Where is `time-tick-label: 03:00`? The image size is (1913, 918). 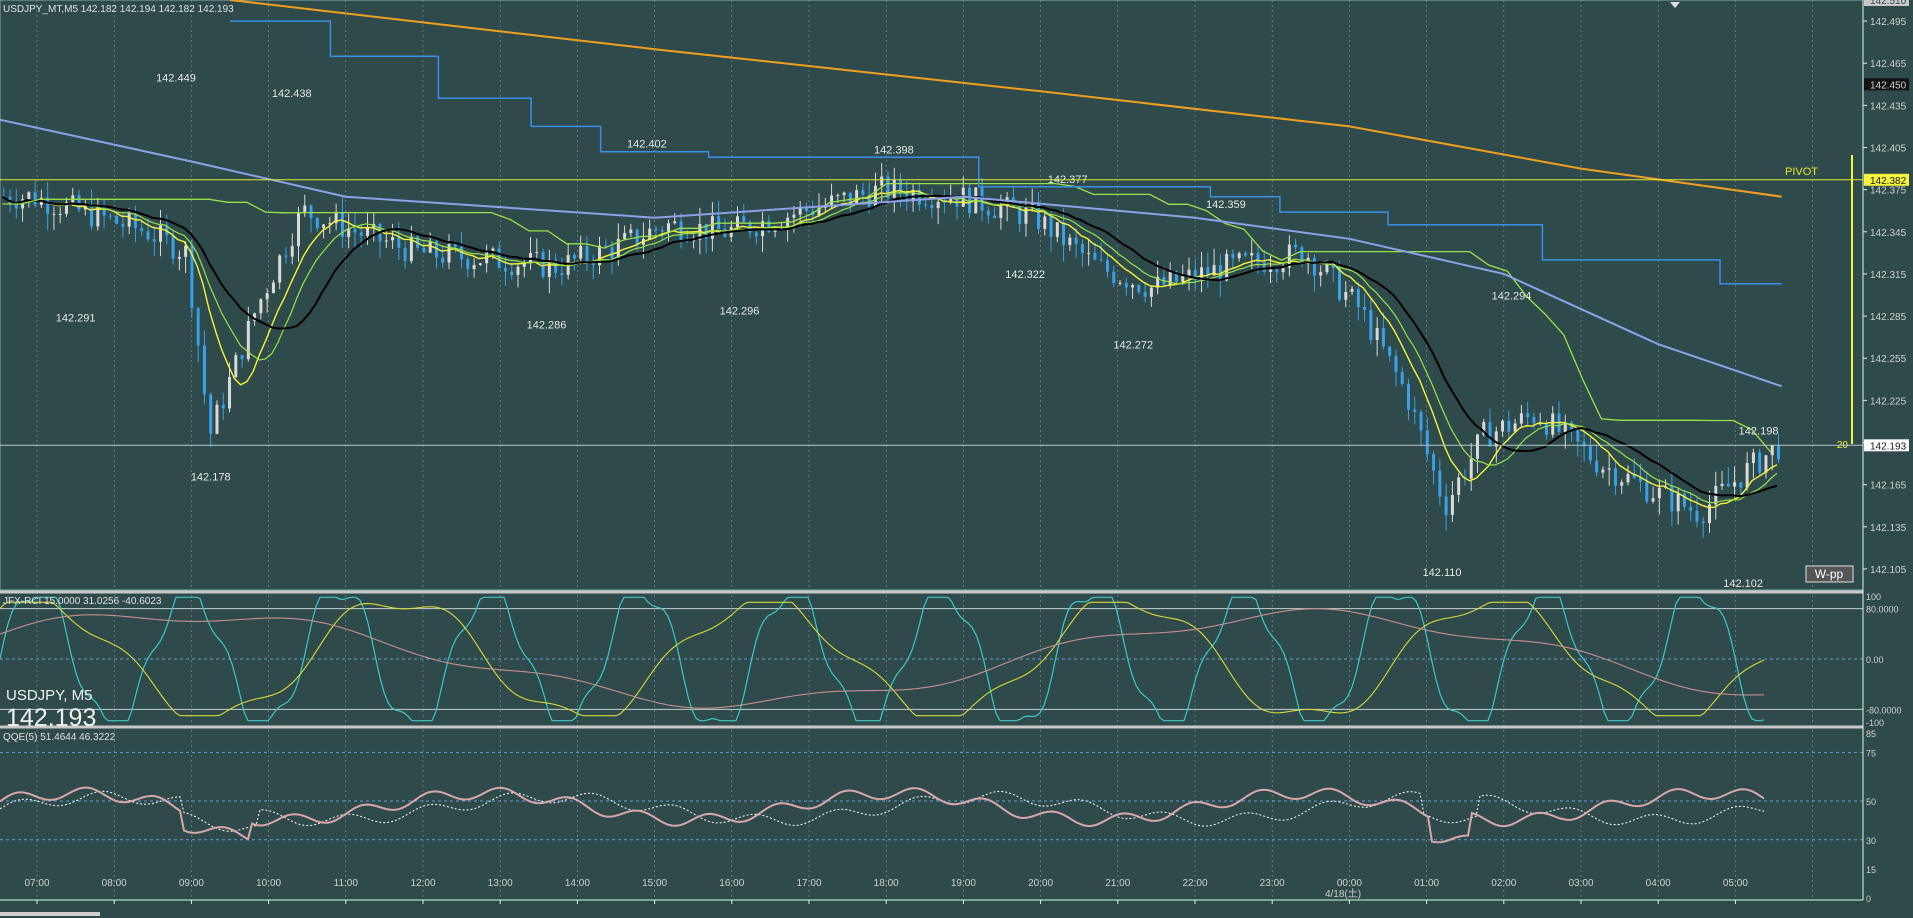
time-tick-label: 03:00 is located at coordinates (1580, 883).